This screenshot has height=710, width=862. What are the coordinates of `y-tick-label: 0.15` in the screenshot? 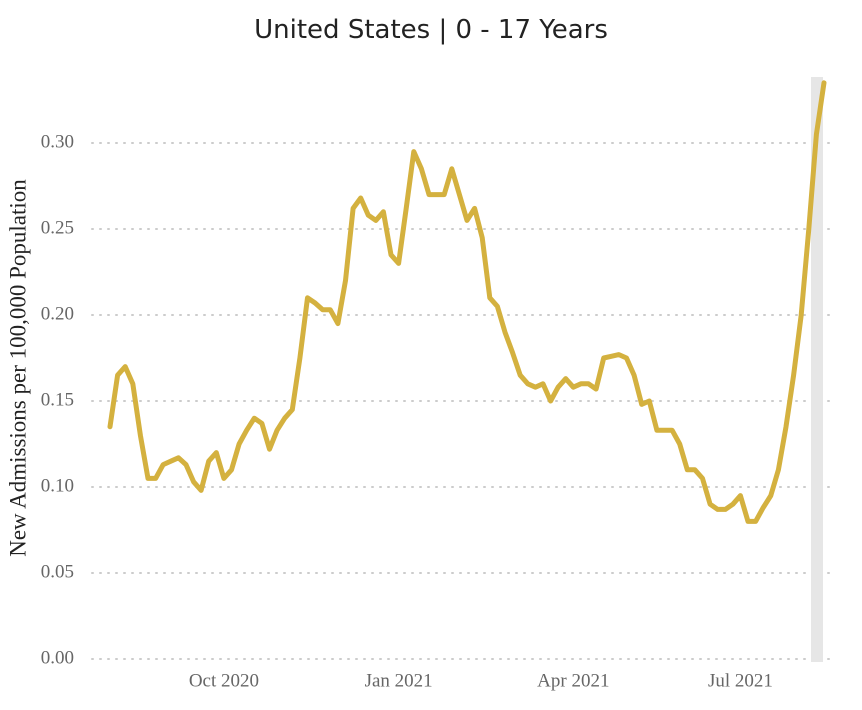 It's located at (57, 399).